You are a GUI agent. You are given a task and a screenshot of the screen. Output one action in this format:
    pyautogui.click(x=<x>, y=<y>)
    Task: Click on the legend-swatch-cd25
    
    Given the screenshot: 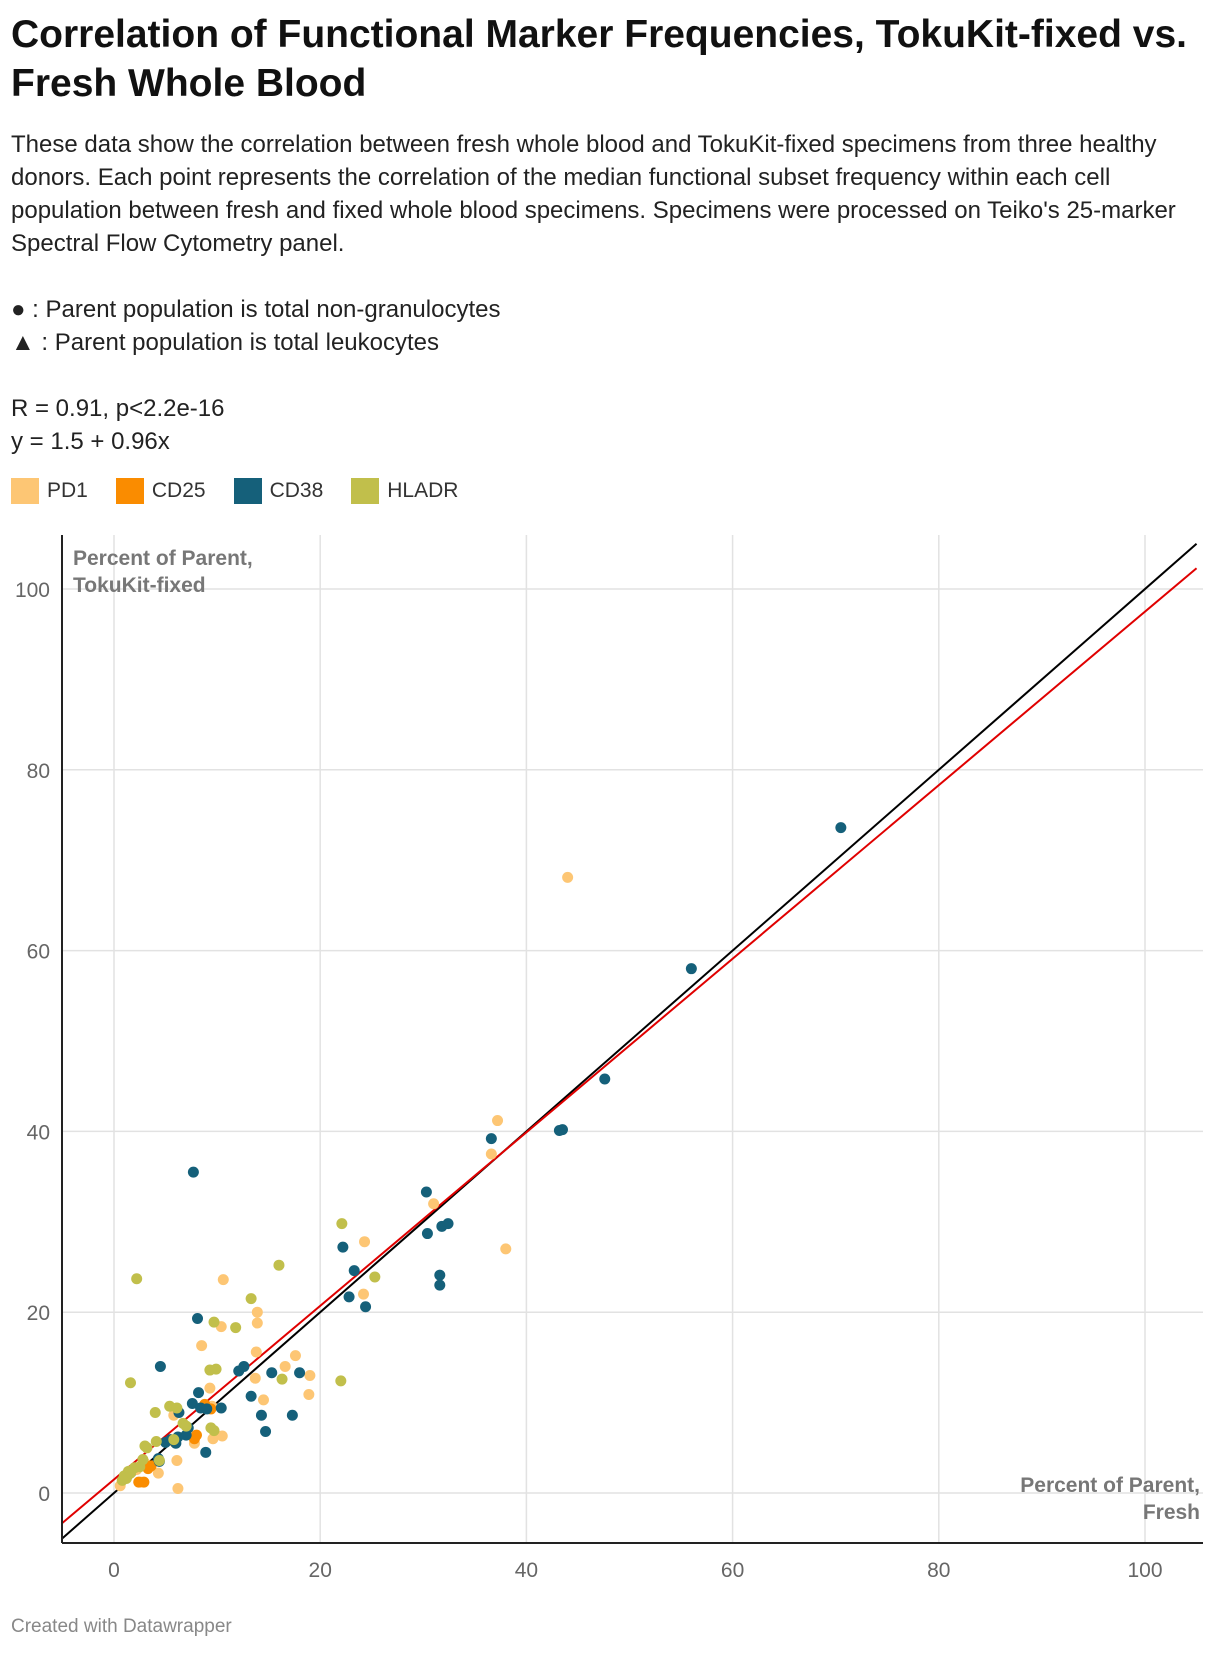 What is the action you would take?
    pyautogui.click(x=129, y=491)
    